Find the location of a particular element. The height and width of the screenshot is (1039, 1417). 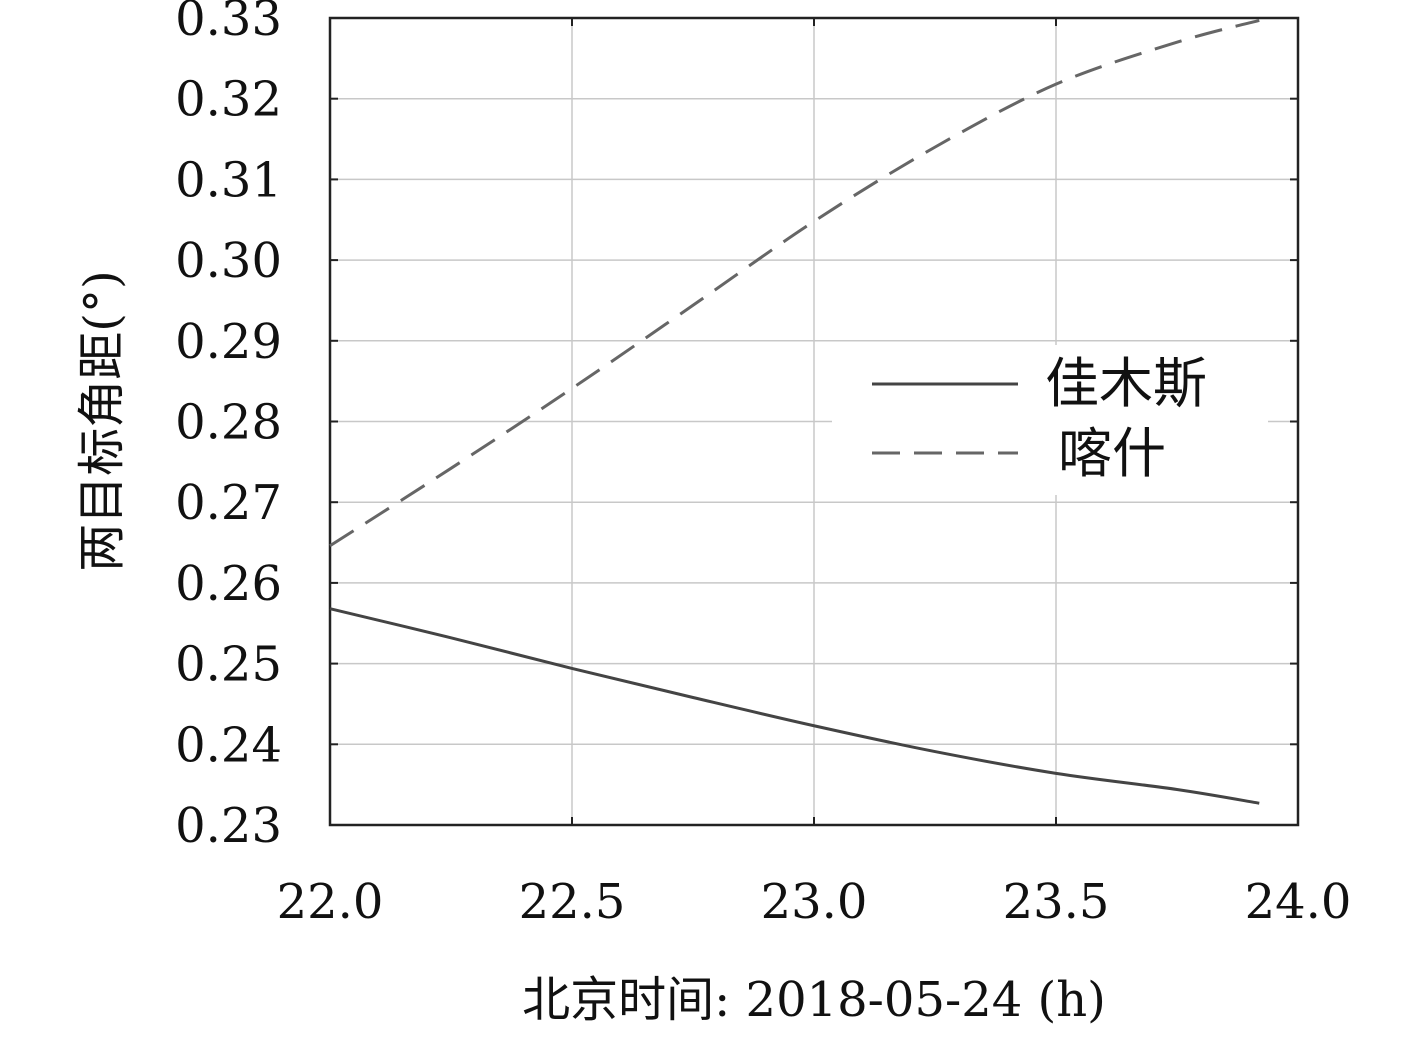

legend-label-kashi: 喀什 is located at coordinates (1112, 453).